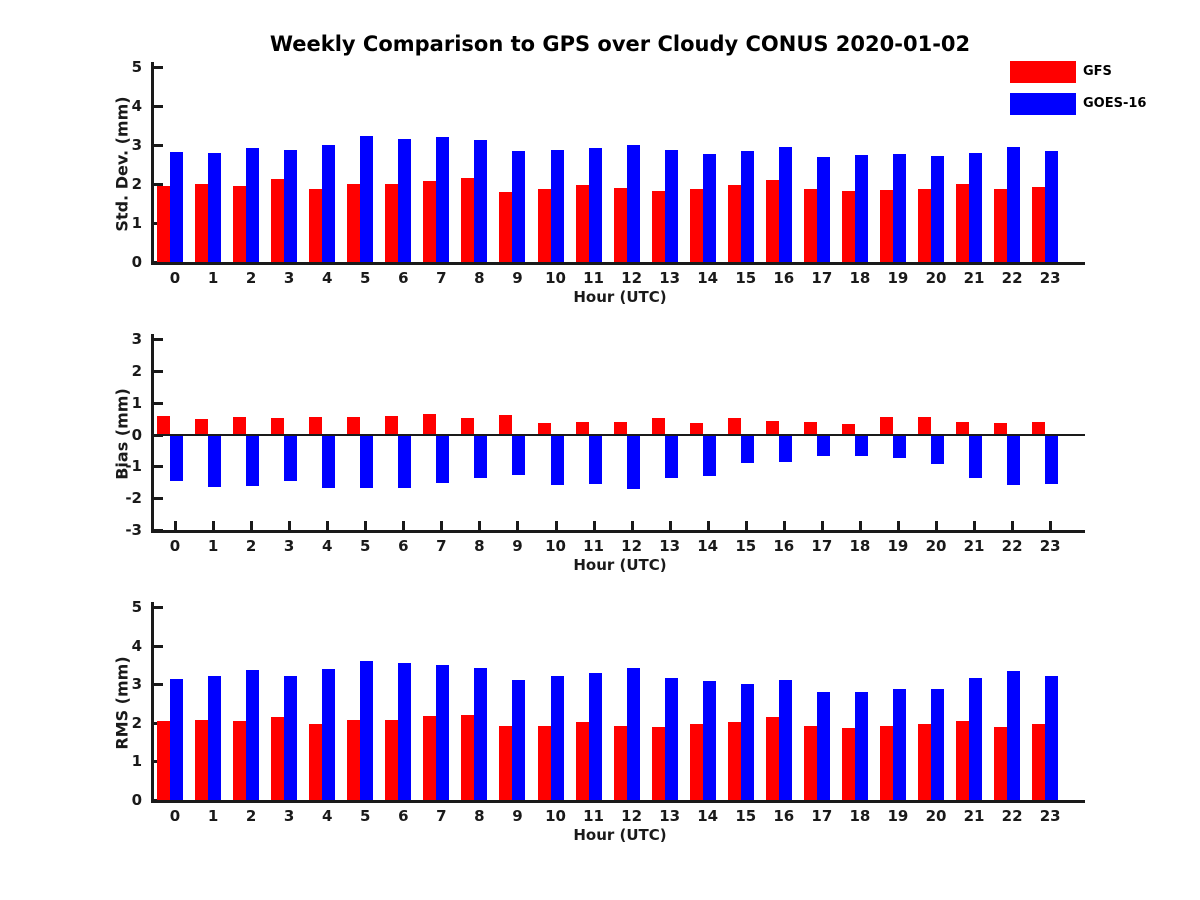  I want to click on bar-goes-16-h1, so click(215, 461).